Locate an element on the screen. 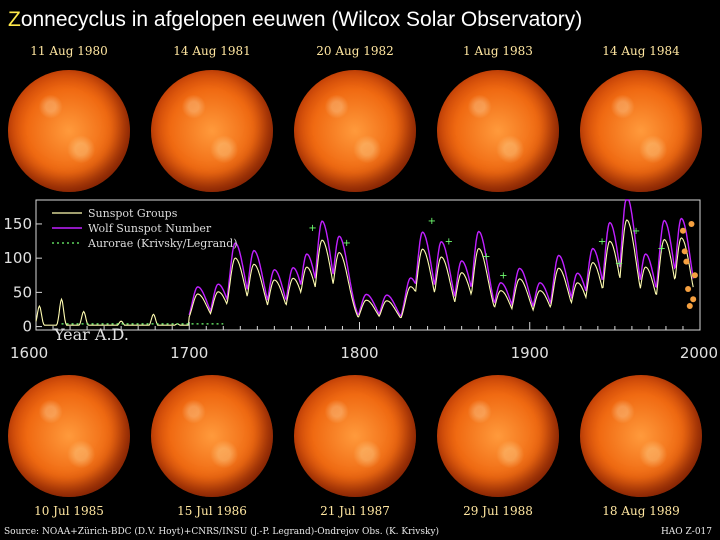 This screenshot has width=720, height=540. sun-image-1987 is located at coordinates (355, 436).